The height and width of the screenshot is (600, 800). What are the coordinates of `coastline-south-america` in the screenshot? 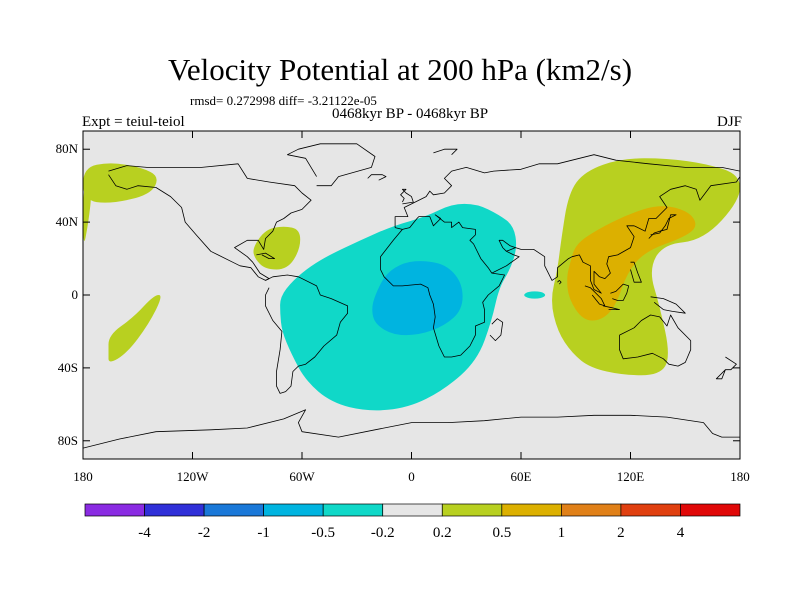 It's located at (307, 334).